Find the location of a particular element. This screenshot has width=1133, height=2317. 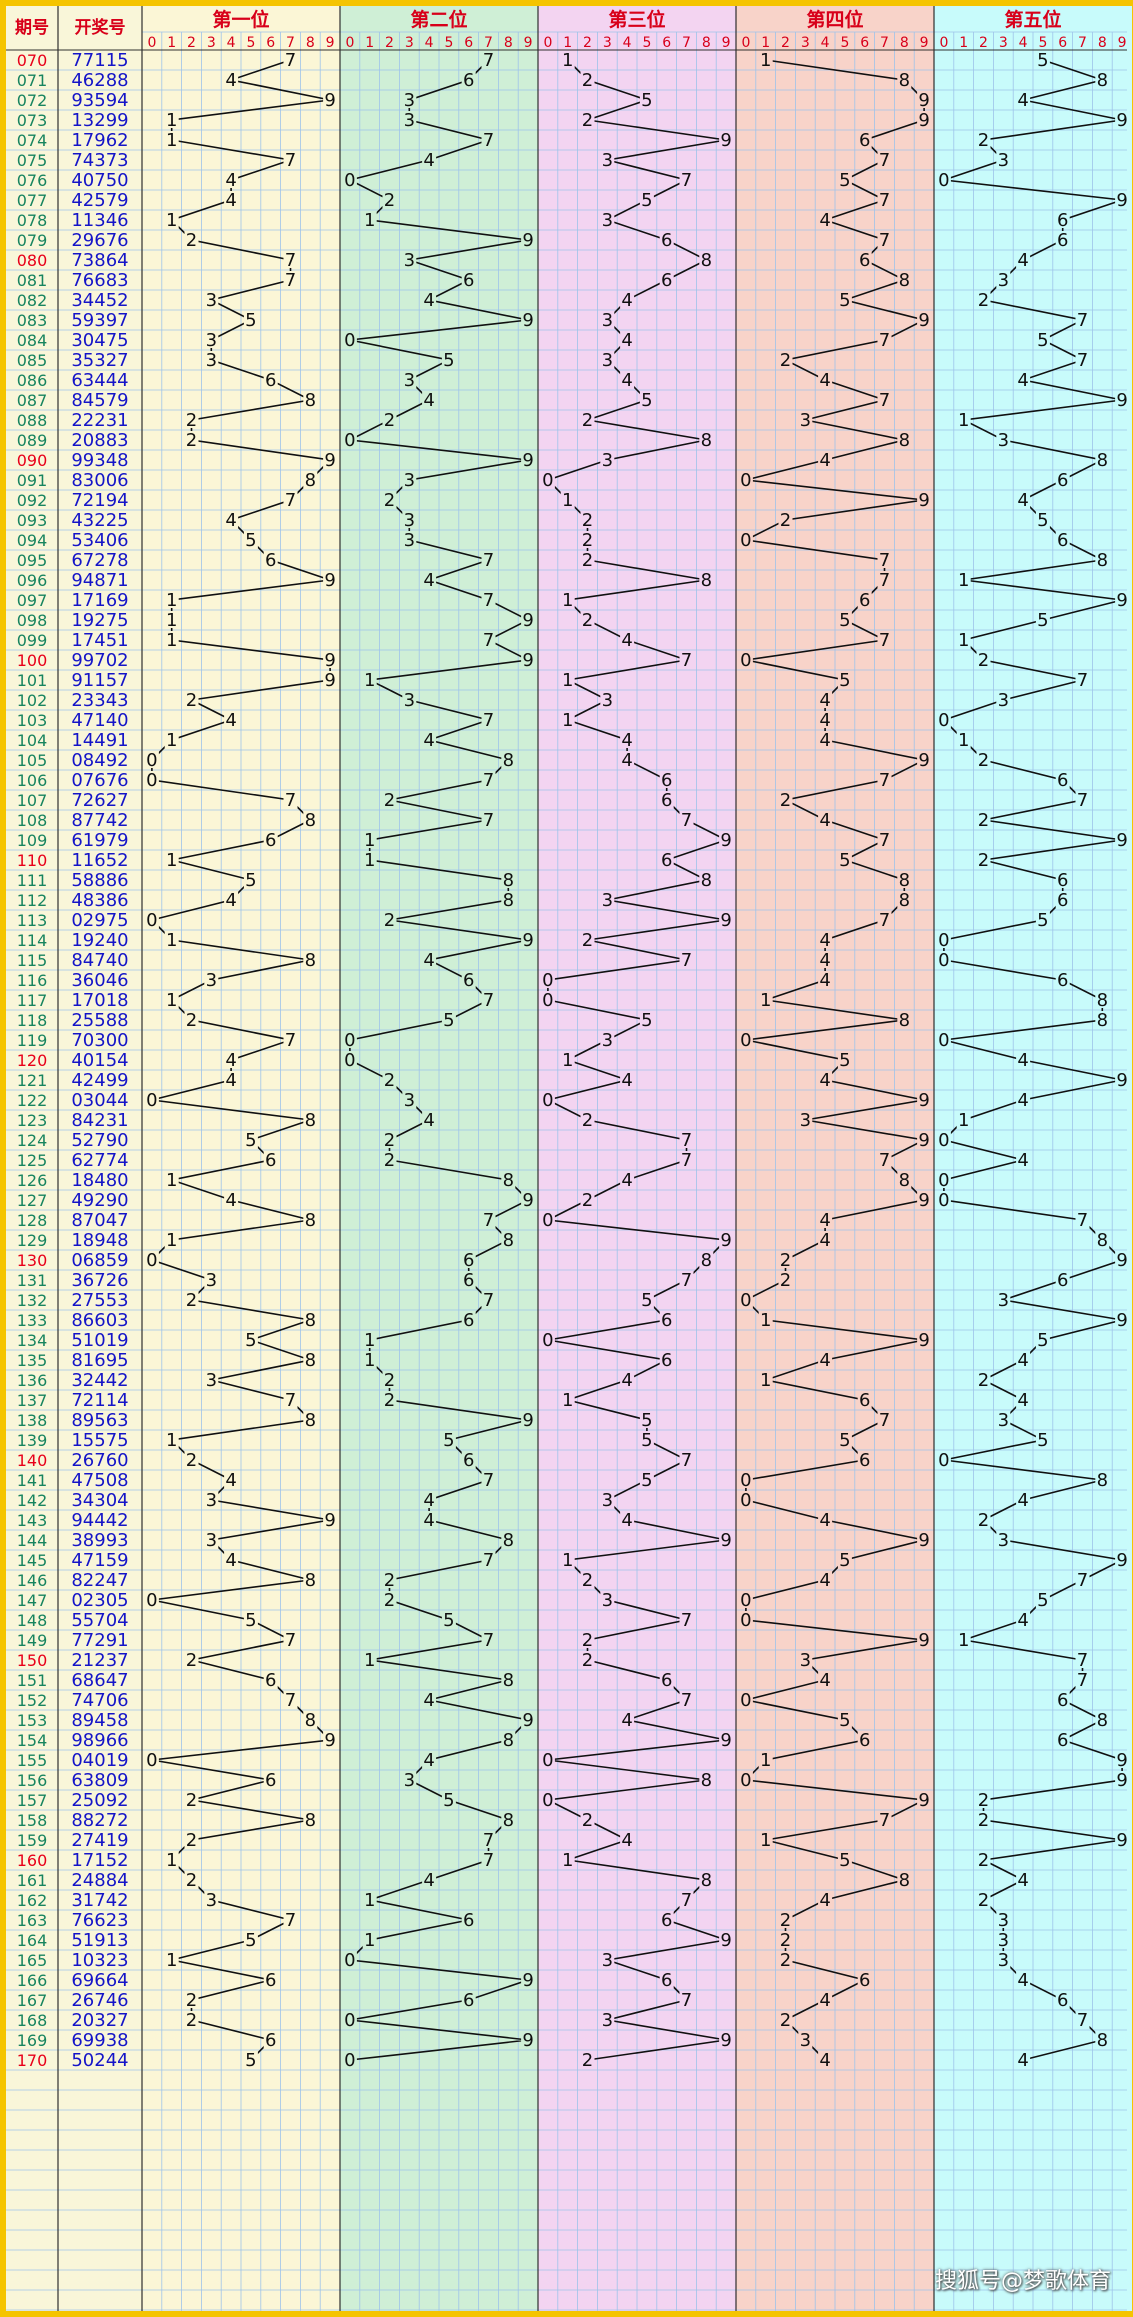

digit-column-label: 2 is located at coordinates (983, 43).